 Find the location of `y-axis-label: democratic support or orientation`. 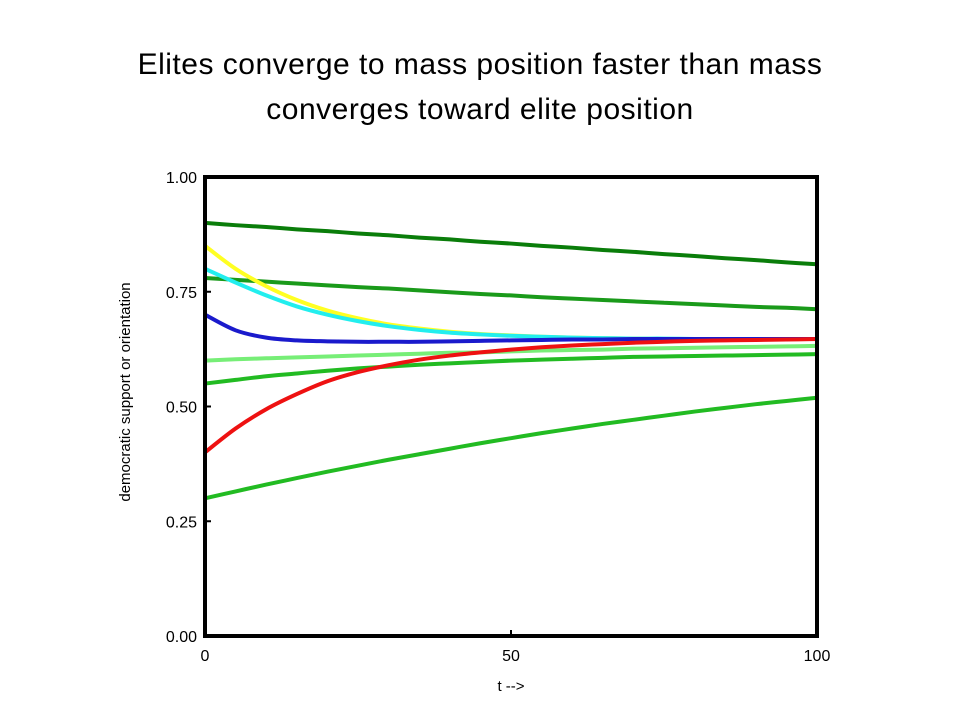

y-axis-label: democratic support or orientation is located at coordinates (125, 391).